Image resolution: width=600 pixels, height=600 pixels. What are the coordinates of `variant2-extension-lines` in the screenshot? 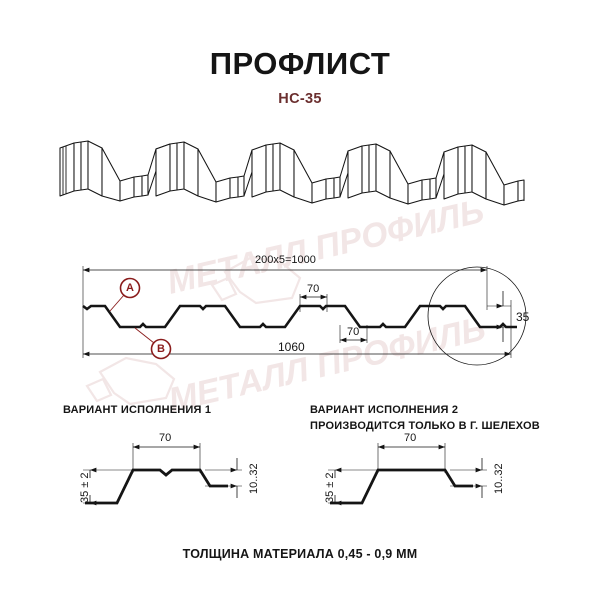 It's located at (407, 465).